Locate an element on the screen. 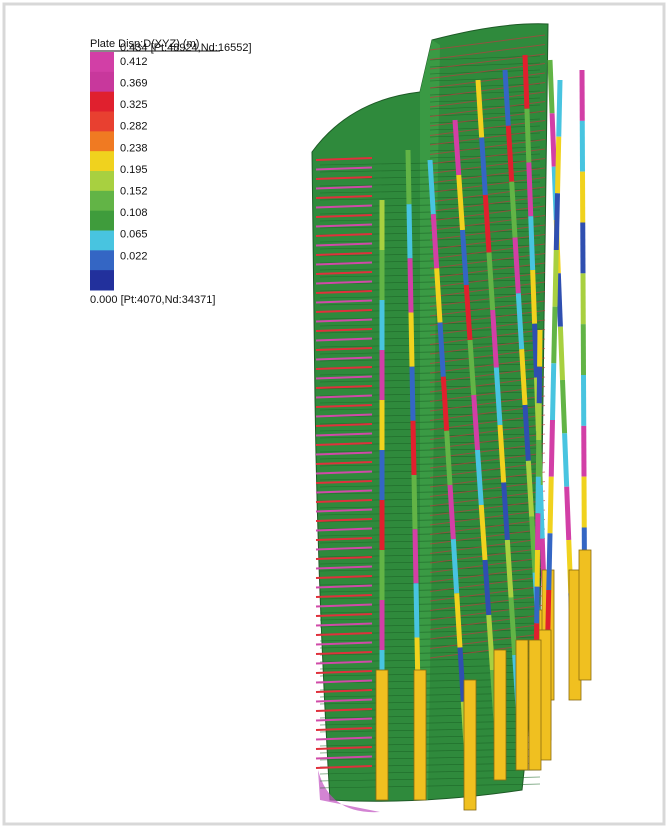 The image size is (670, 829). legend-min-label: 0.000 [Pt:4070,Nd:34371] is located at coordinates (152, 300).